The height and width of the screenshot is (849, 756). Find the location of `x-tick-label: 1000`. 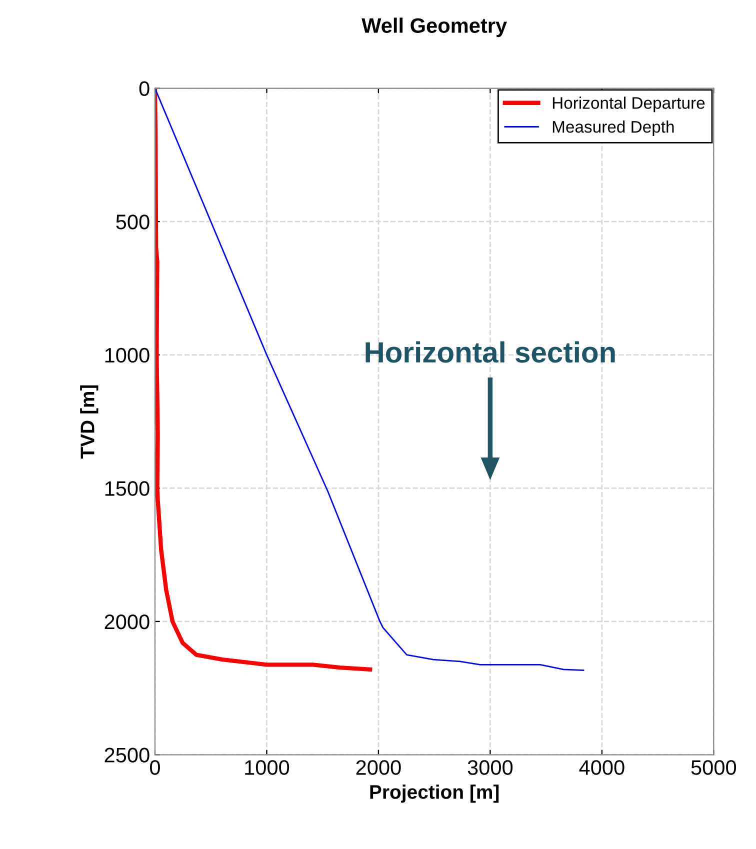

x-tick-label: 1000 is located at coordinates (267, 767).